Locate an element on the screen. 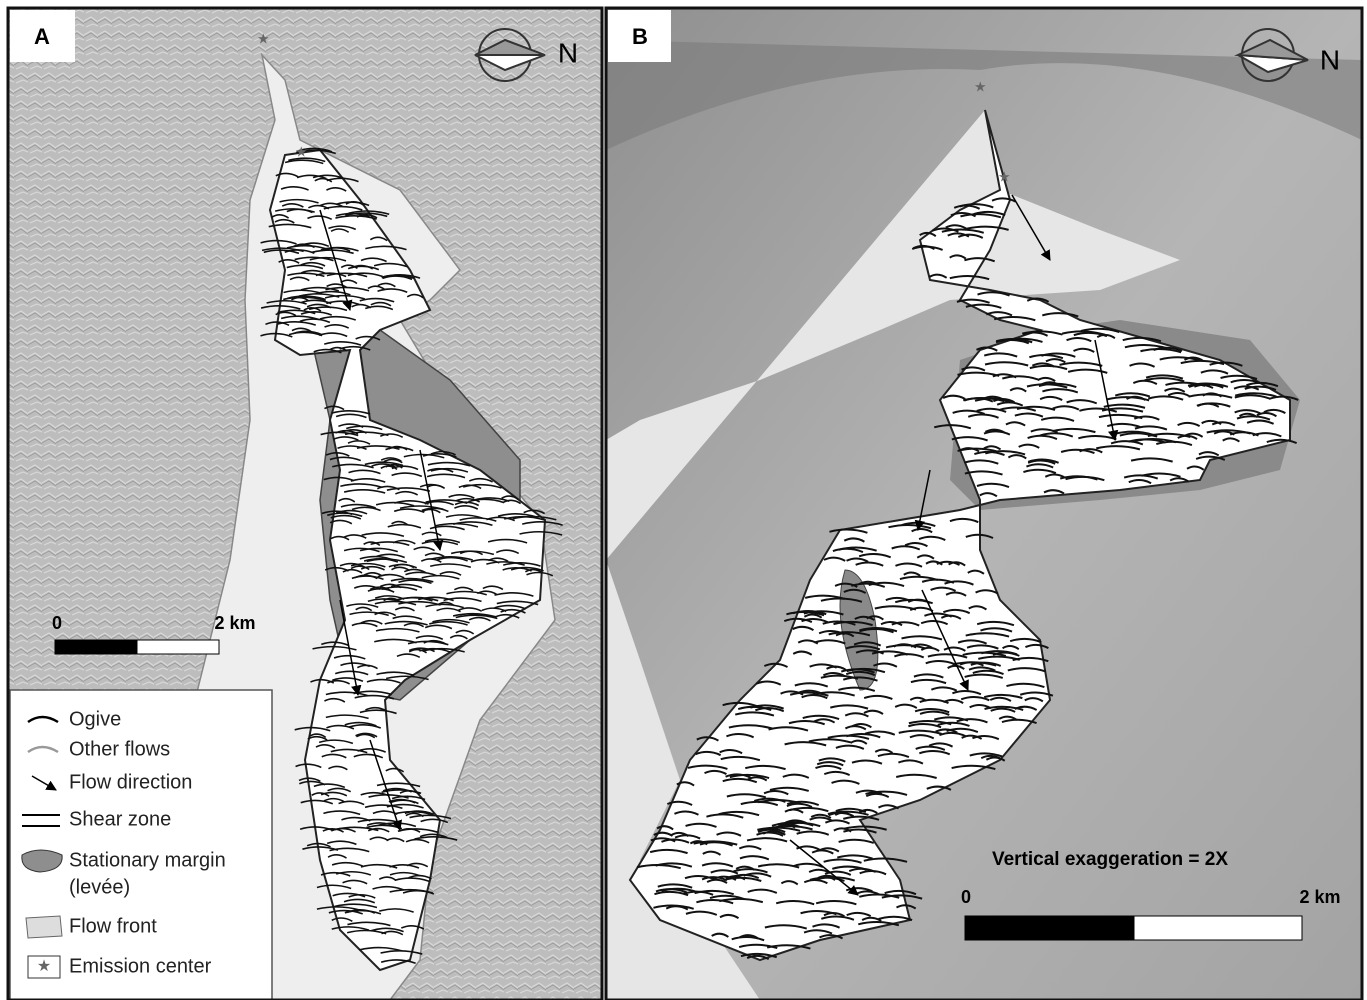 The width and height of the screenshot is (1367, 1000). scale-bar is located at coordinates (96, 647).